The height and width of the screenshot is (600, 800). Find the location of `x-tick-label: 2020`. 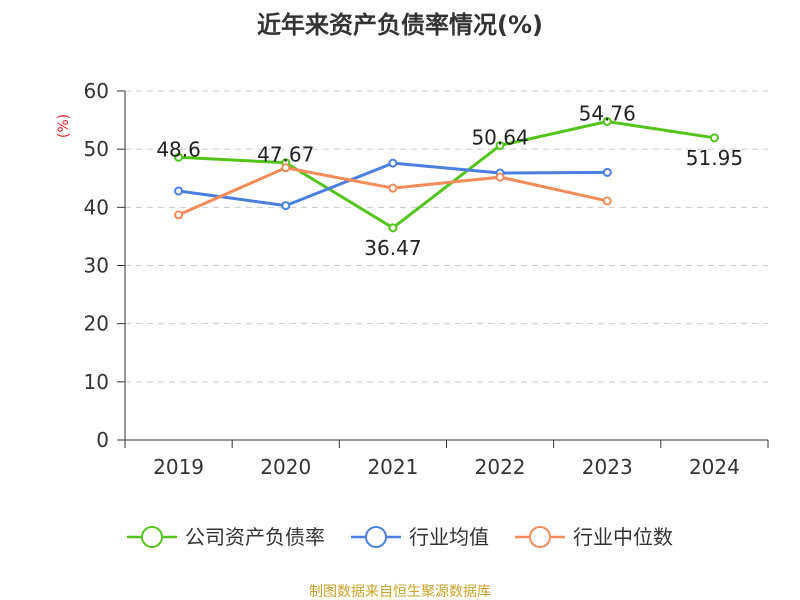

x-tick-label: 2020 is located at coordinates (285, 467).